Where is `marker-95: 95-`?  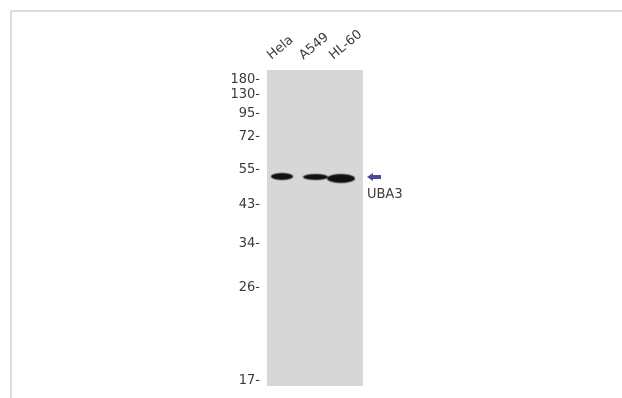
marker-95: 95- is located at coordinates (249, 113).